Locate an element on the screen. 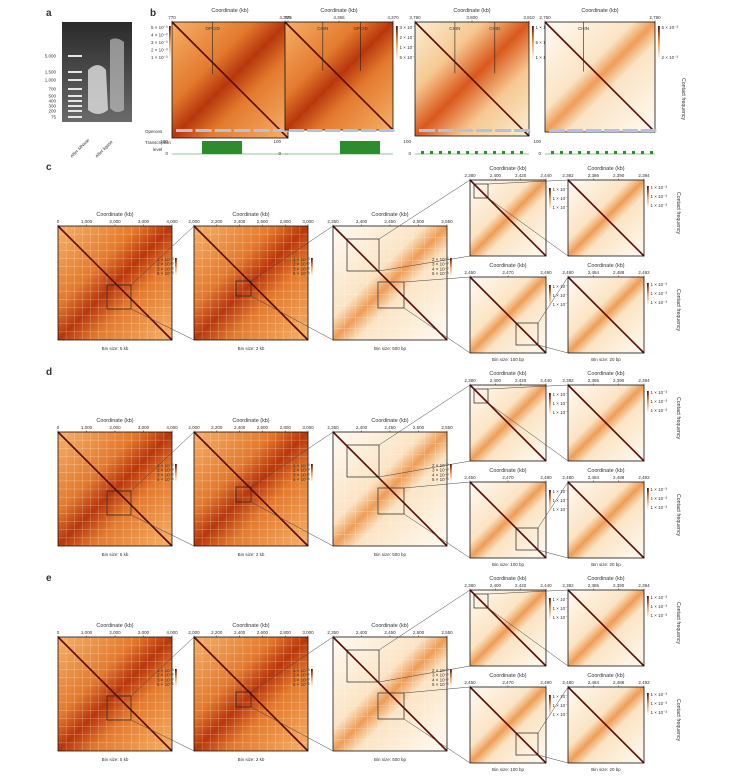 The height and width of the screenshot is (777, 730). track-axis-label: 0 is located at coordinates (409, 153).